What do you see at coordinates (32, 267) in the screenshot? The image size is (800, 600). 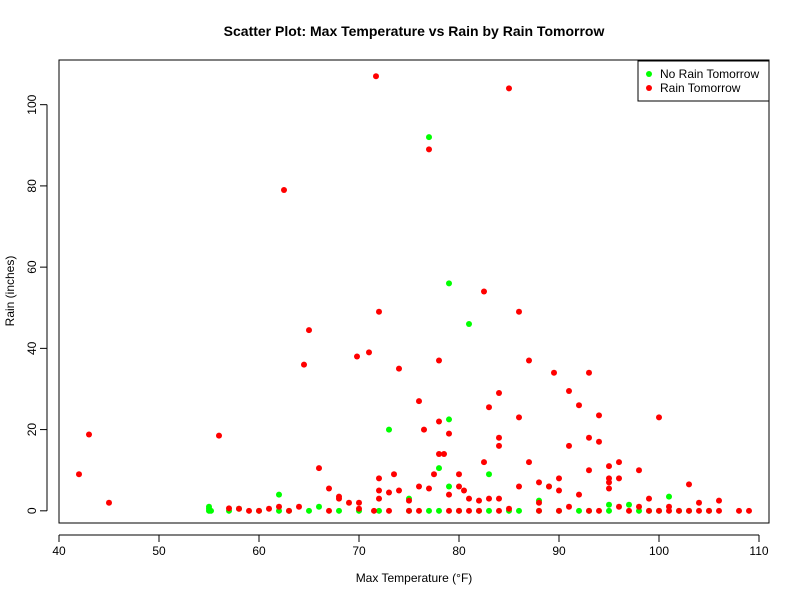 I see `y-tick-label: 60` at bounding box center [32, 267].